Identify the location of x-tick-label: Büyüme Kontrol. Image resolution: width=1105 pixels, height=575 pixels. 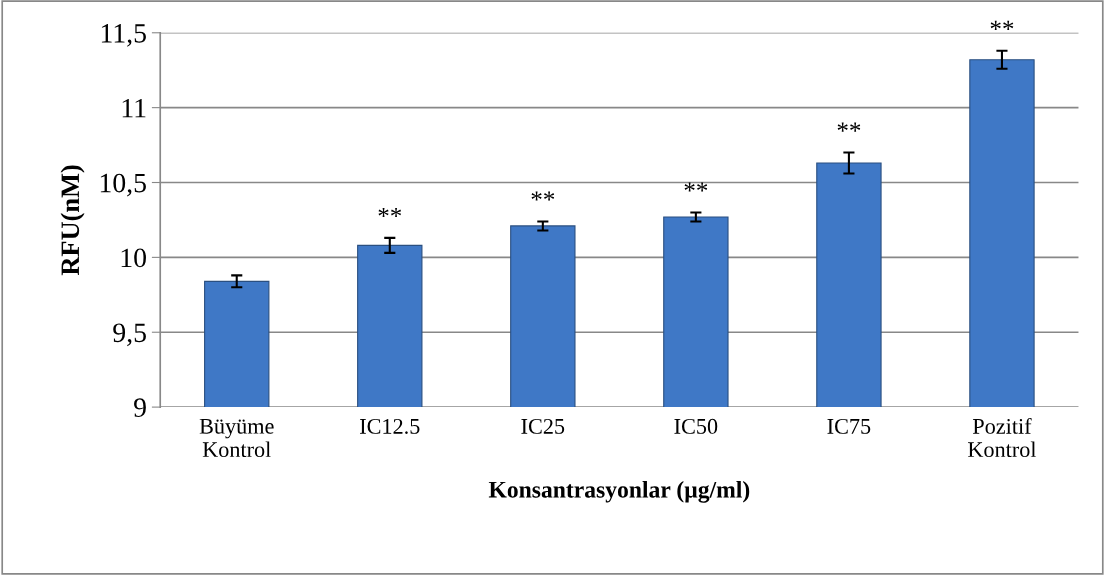
(236, 438).